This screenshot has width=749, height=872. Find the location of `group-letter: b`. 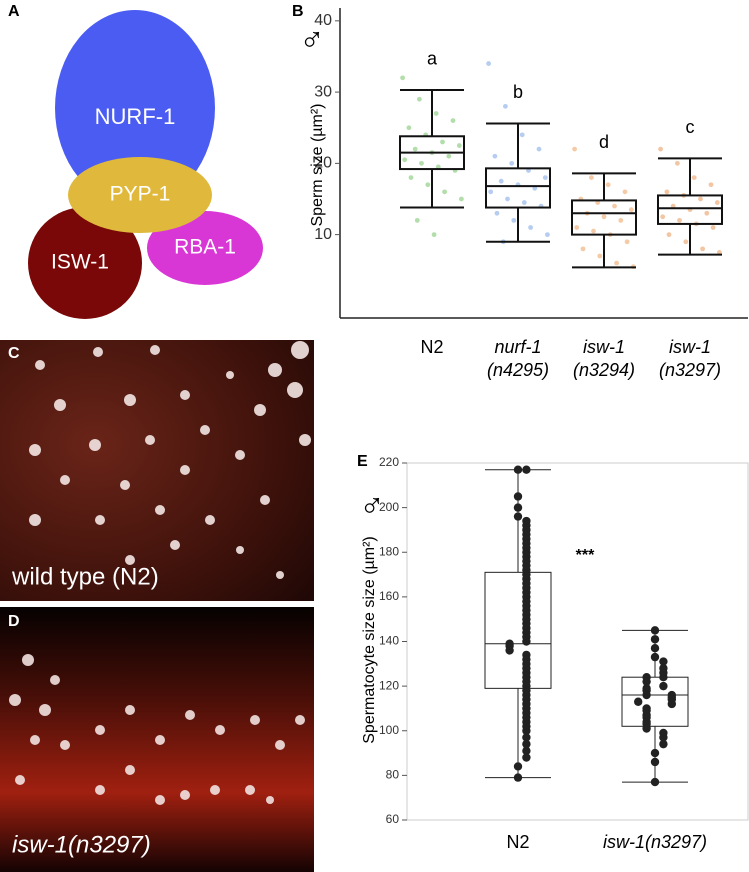

group-letter: b is located at coordinates (518, 92).